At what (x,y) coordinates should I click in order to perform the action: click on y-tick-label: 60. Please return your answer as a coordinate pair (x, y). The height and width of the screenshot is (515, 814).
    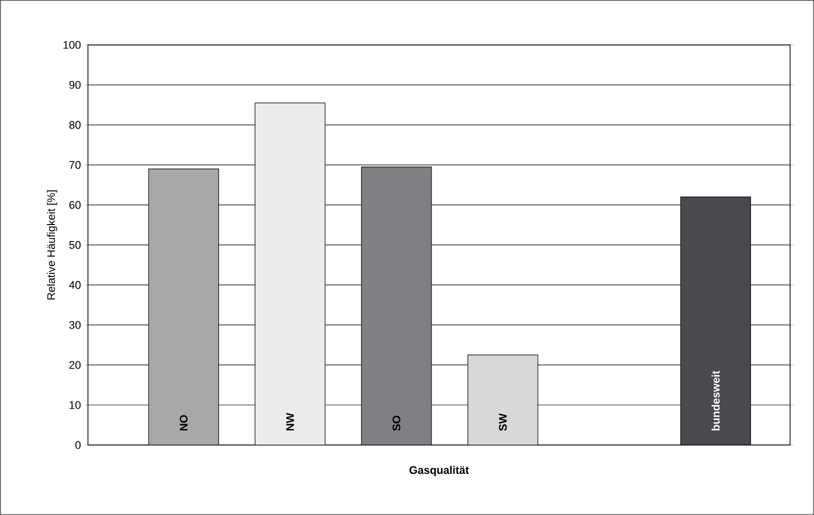
    Looking at the image, I should click on (75, 205).